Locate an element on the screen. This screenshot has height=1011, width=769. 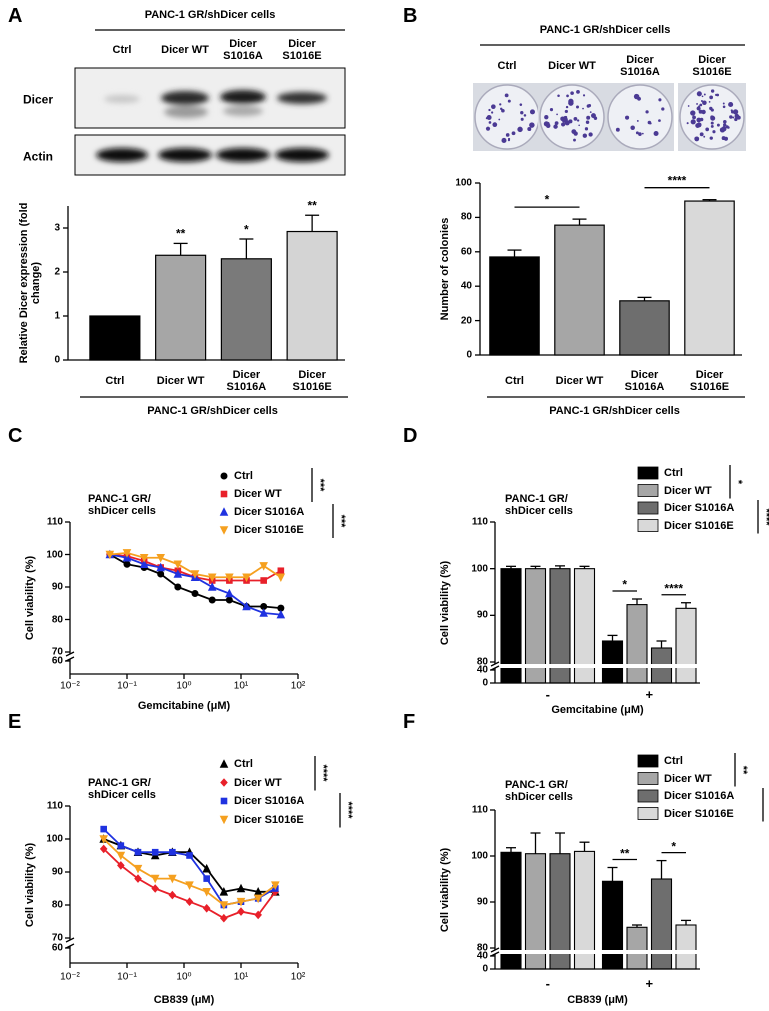
y-axis-label: Cell viability (%) is located at coordinates (444, 889).